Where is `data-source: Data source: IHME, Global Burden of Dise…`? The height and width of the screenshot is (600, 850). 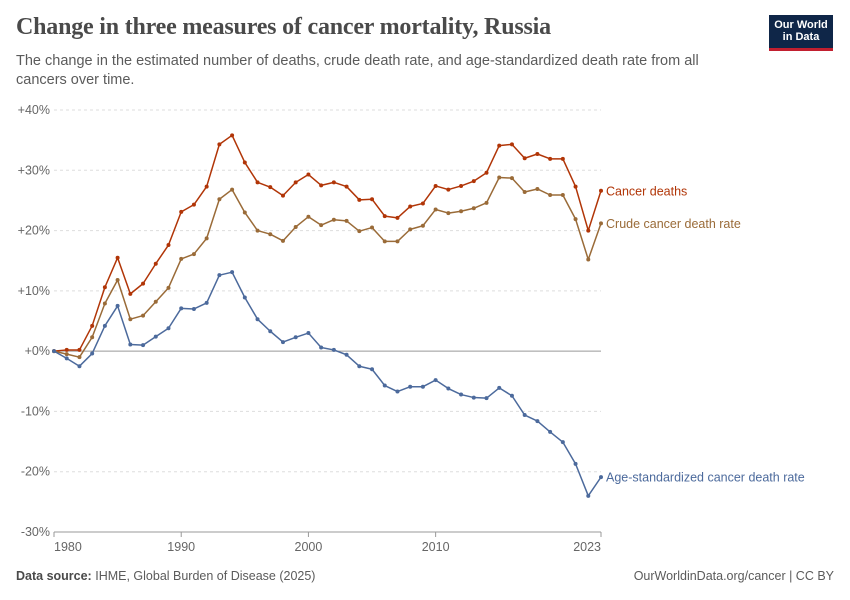
data-source: Data source: IHME, Global Burden of Dise… is located at coordinates (165, 576).